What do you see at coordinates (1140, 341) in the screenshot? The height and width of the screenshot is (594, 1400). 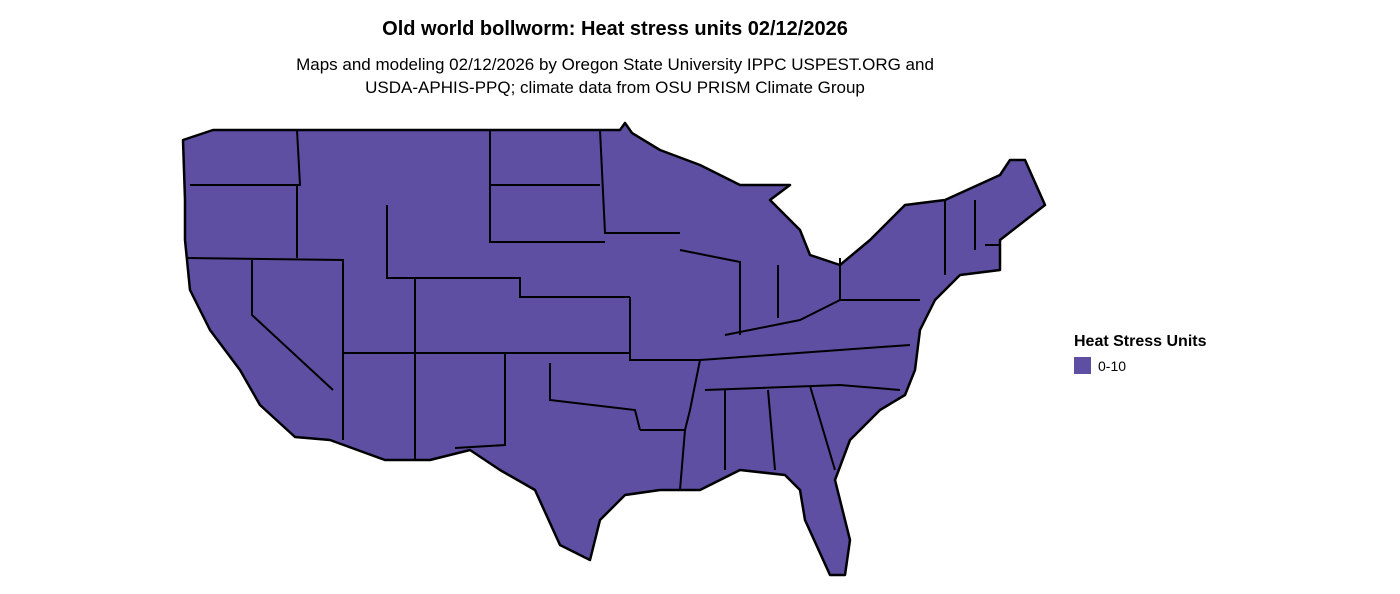 I see `legend-title: Heat Stress Units` at bounding box center [1140, 341].